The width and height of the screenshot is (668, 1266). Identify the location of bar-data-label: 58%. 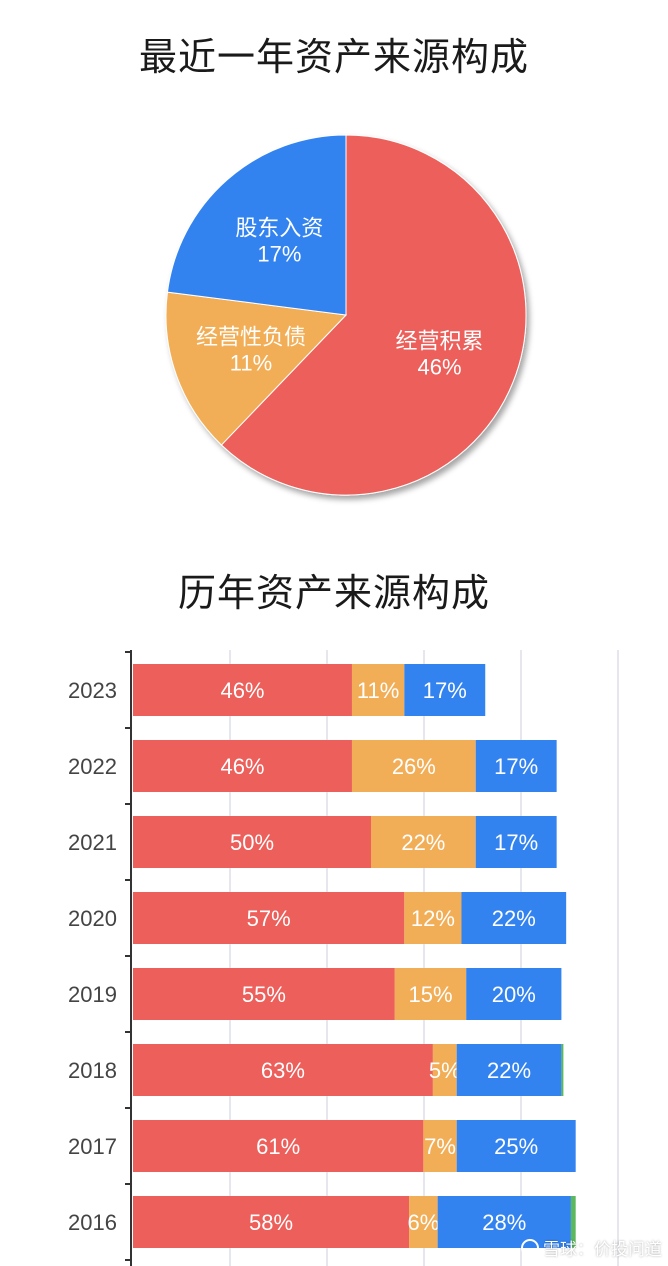
(271, 1222).